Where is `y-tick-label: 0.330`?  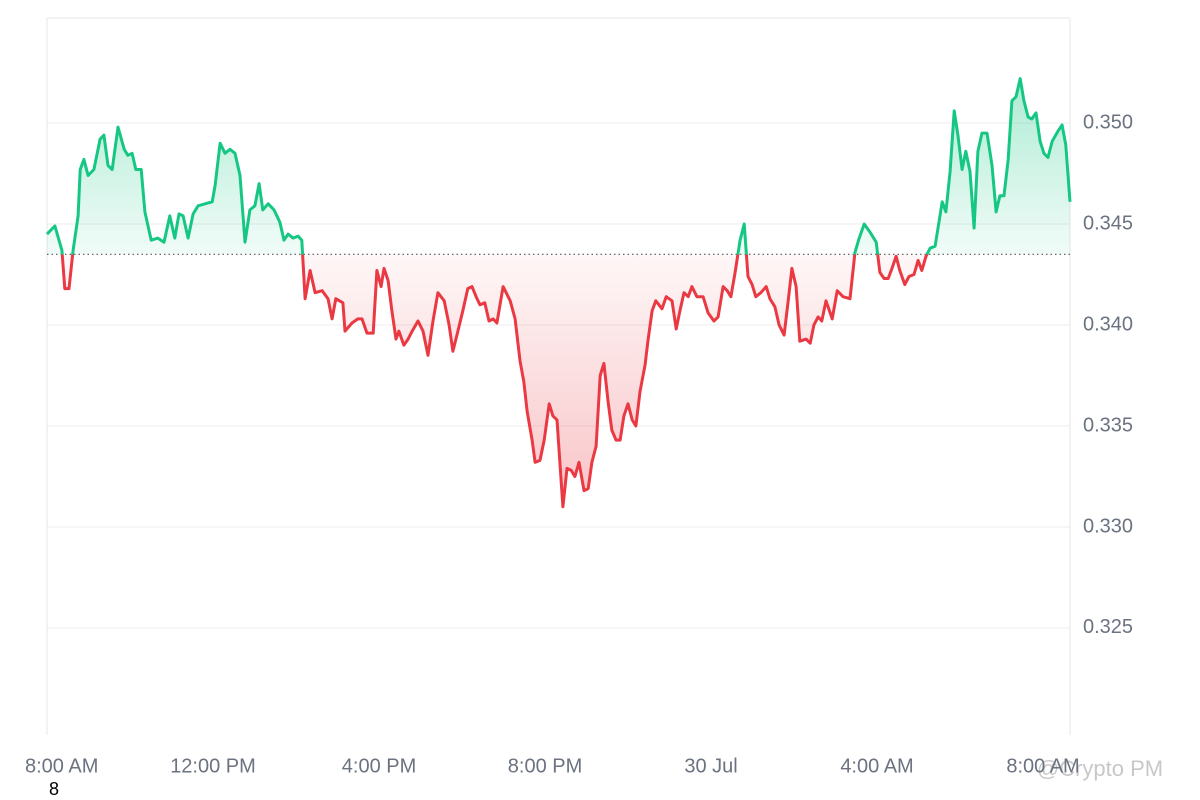
y-tick-label: 0.330 is located at coordinates (1108, 526).